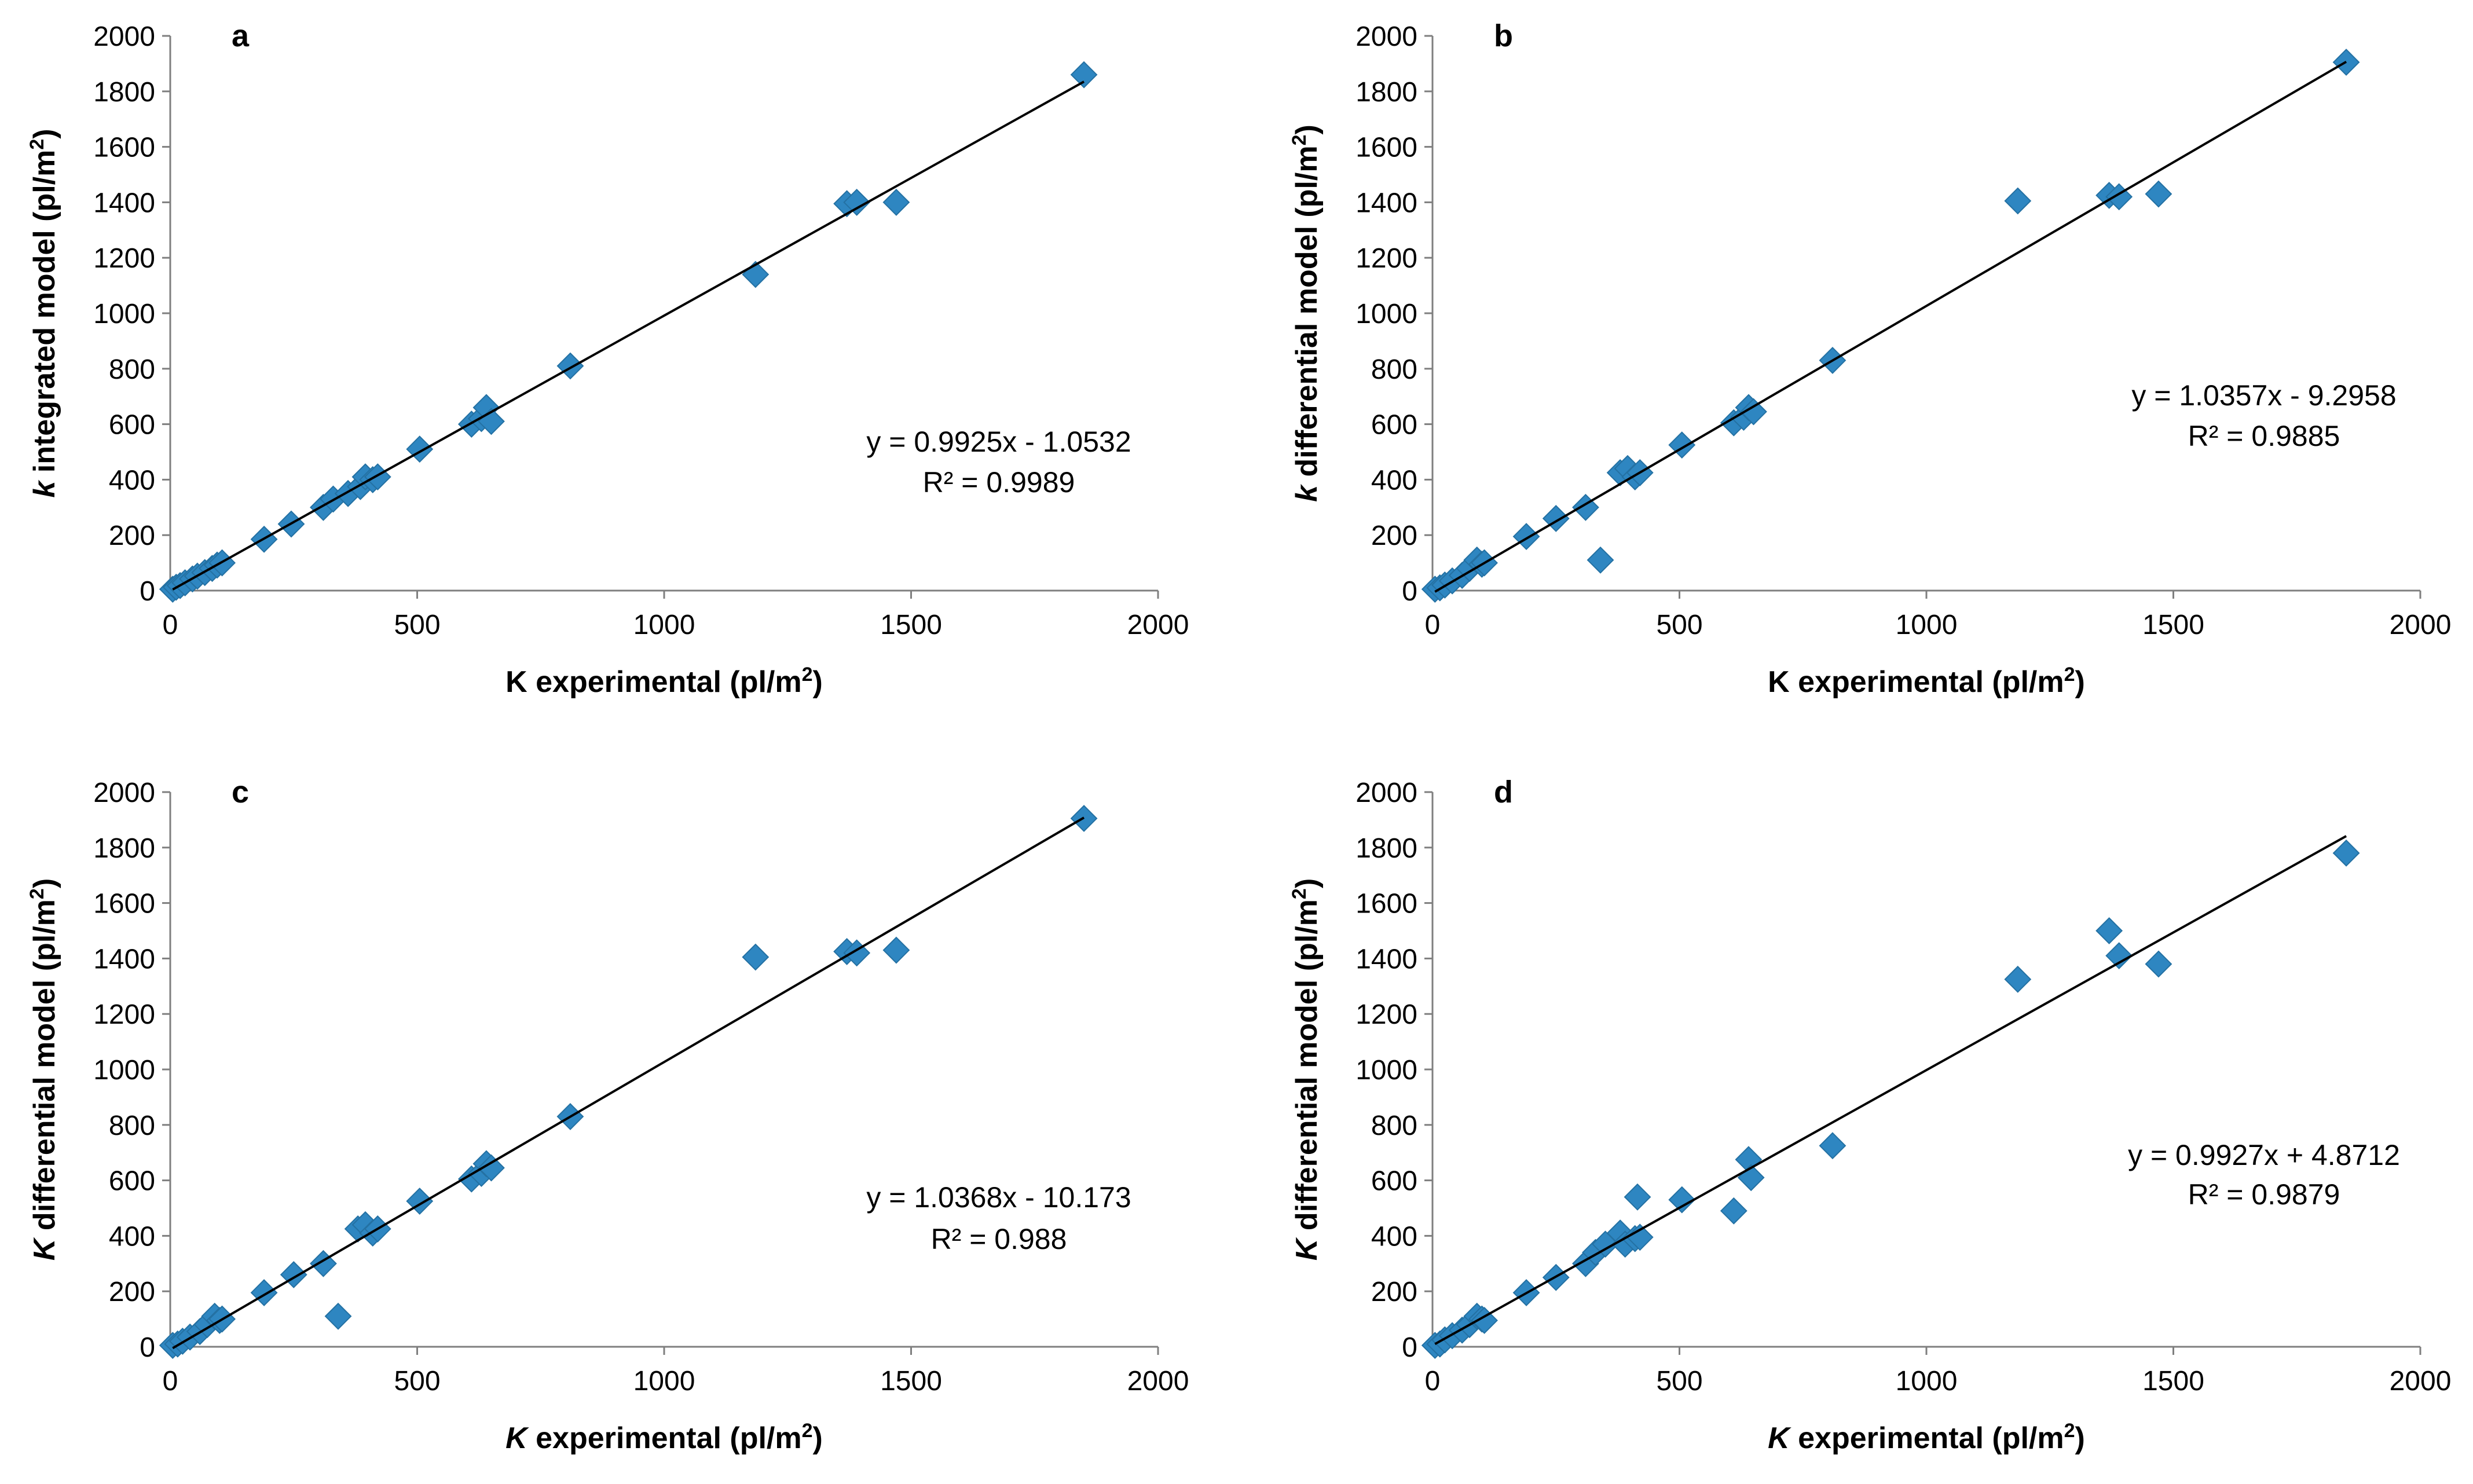  Describe the element at coordinates (2264, 436) in the screenshot. I see `r-squared-label: R² = 0.9885` at that location.